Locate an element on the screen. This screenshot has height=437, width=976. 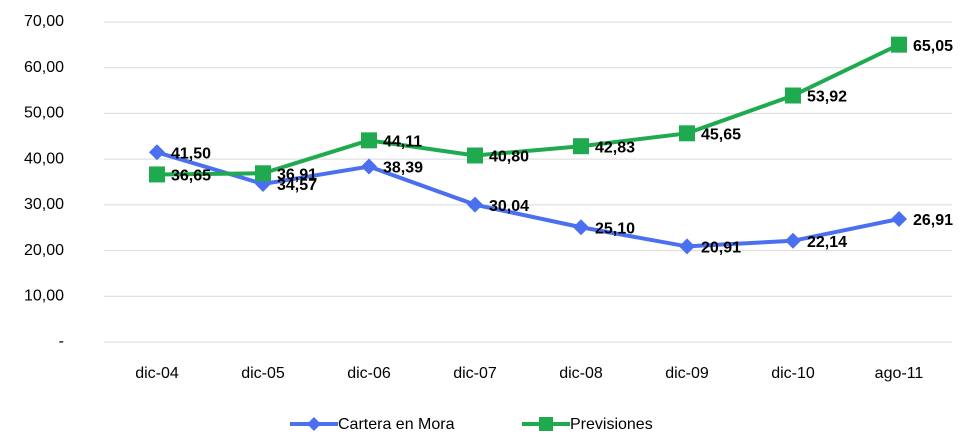
data-label: 25,10 is located at coordinates (615, 228).